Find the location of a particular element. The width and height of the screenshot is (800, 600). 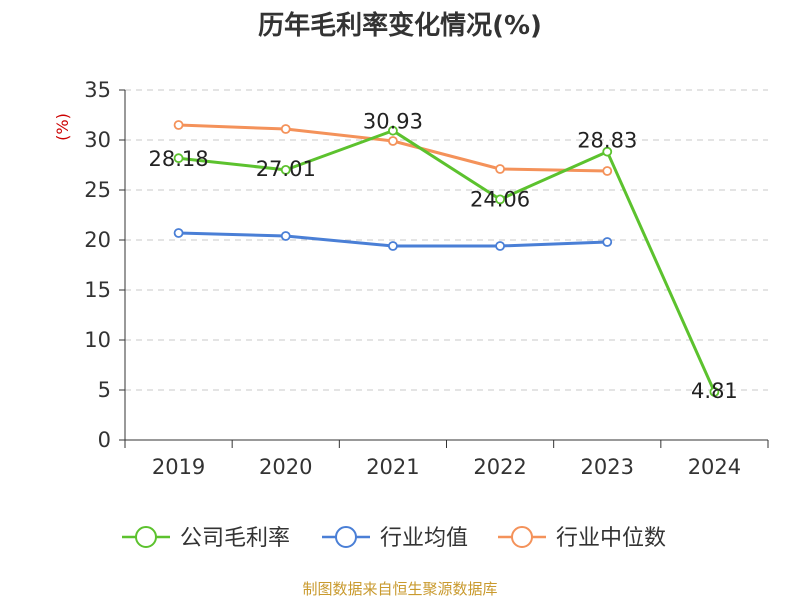

data-label: 4.81 is located at coordinates (714, 391).